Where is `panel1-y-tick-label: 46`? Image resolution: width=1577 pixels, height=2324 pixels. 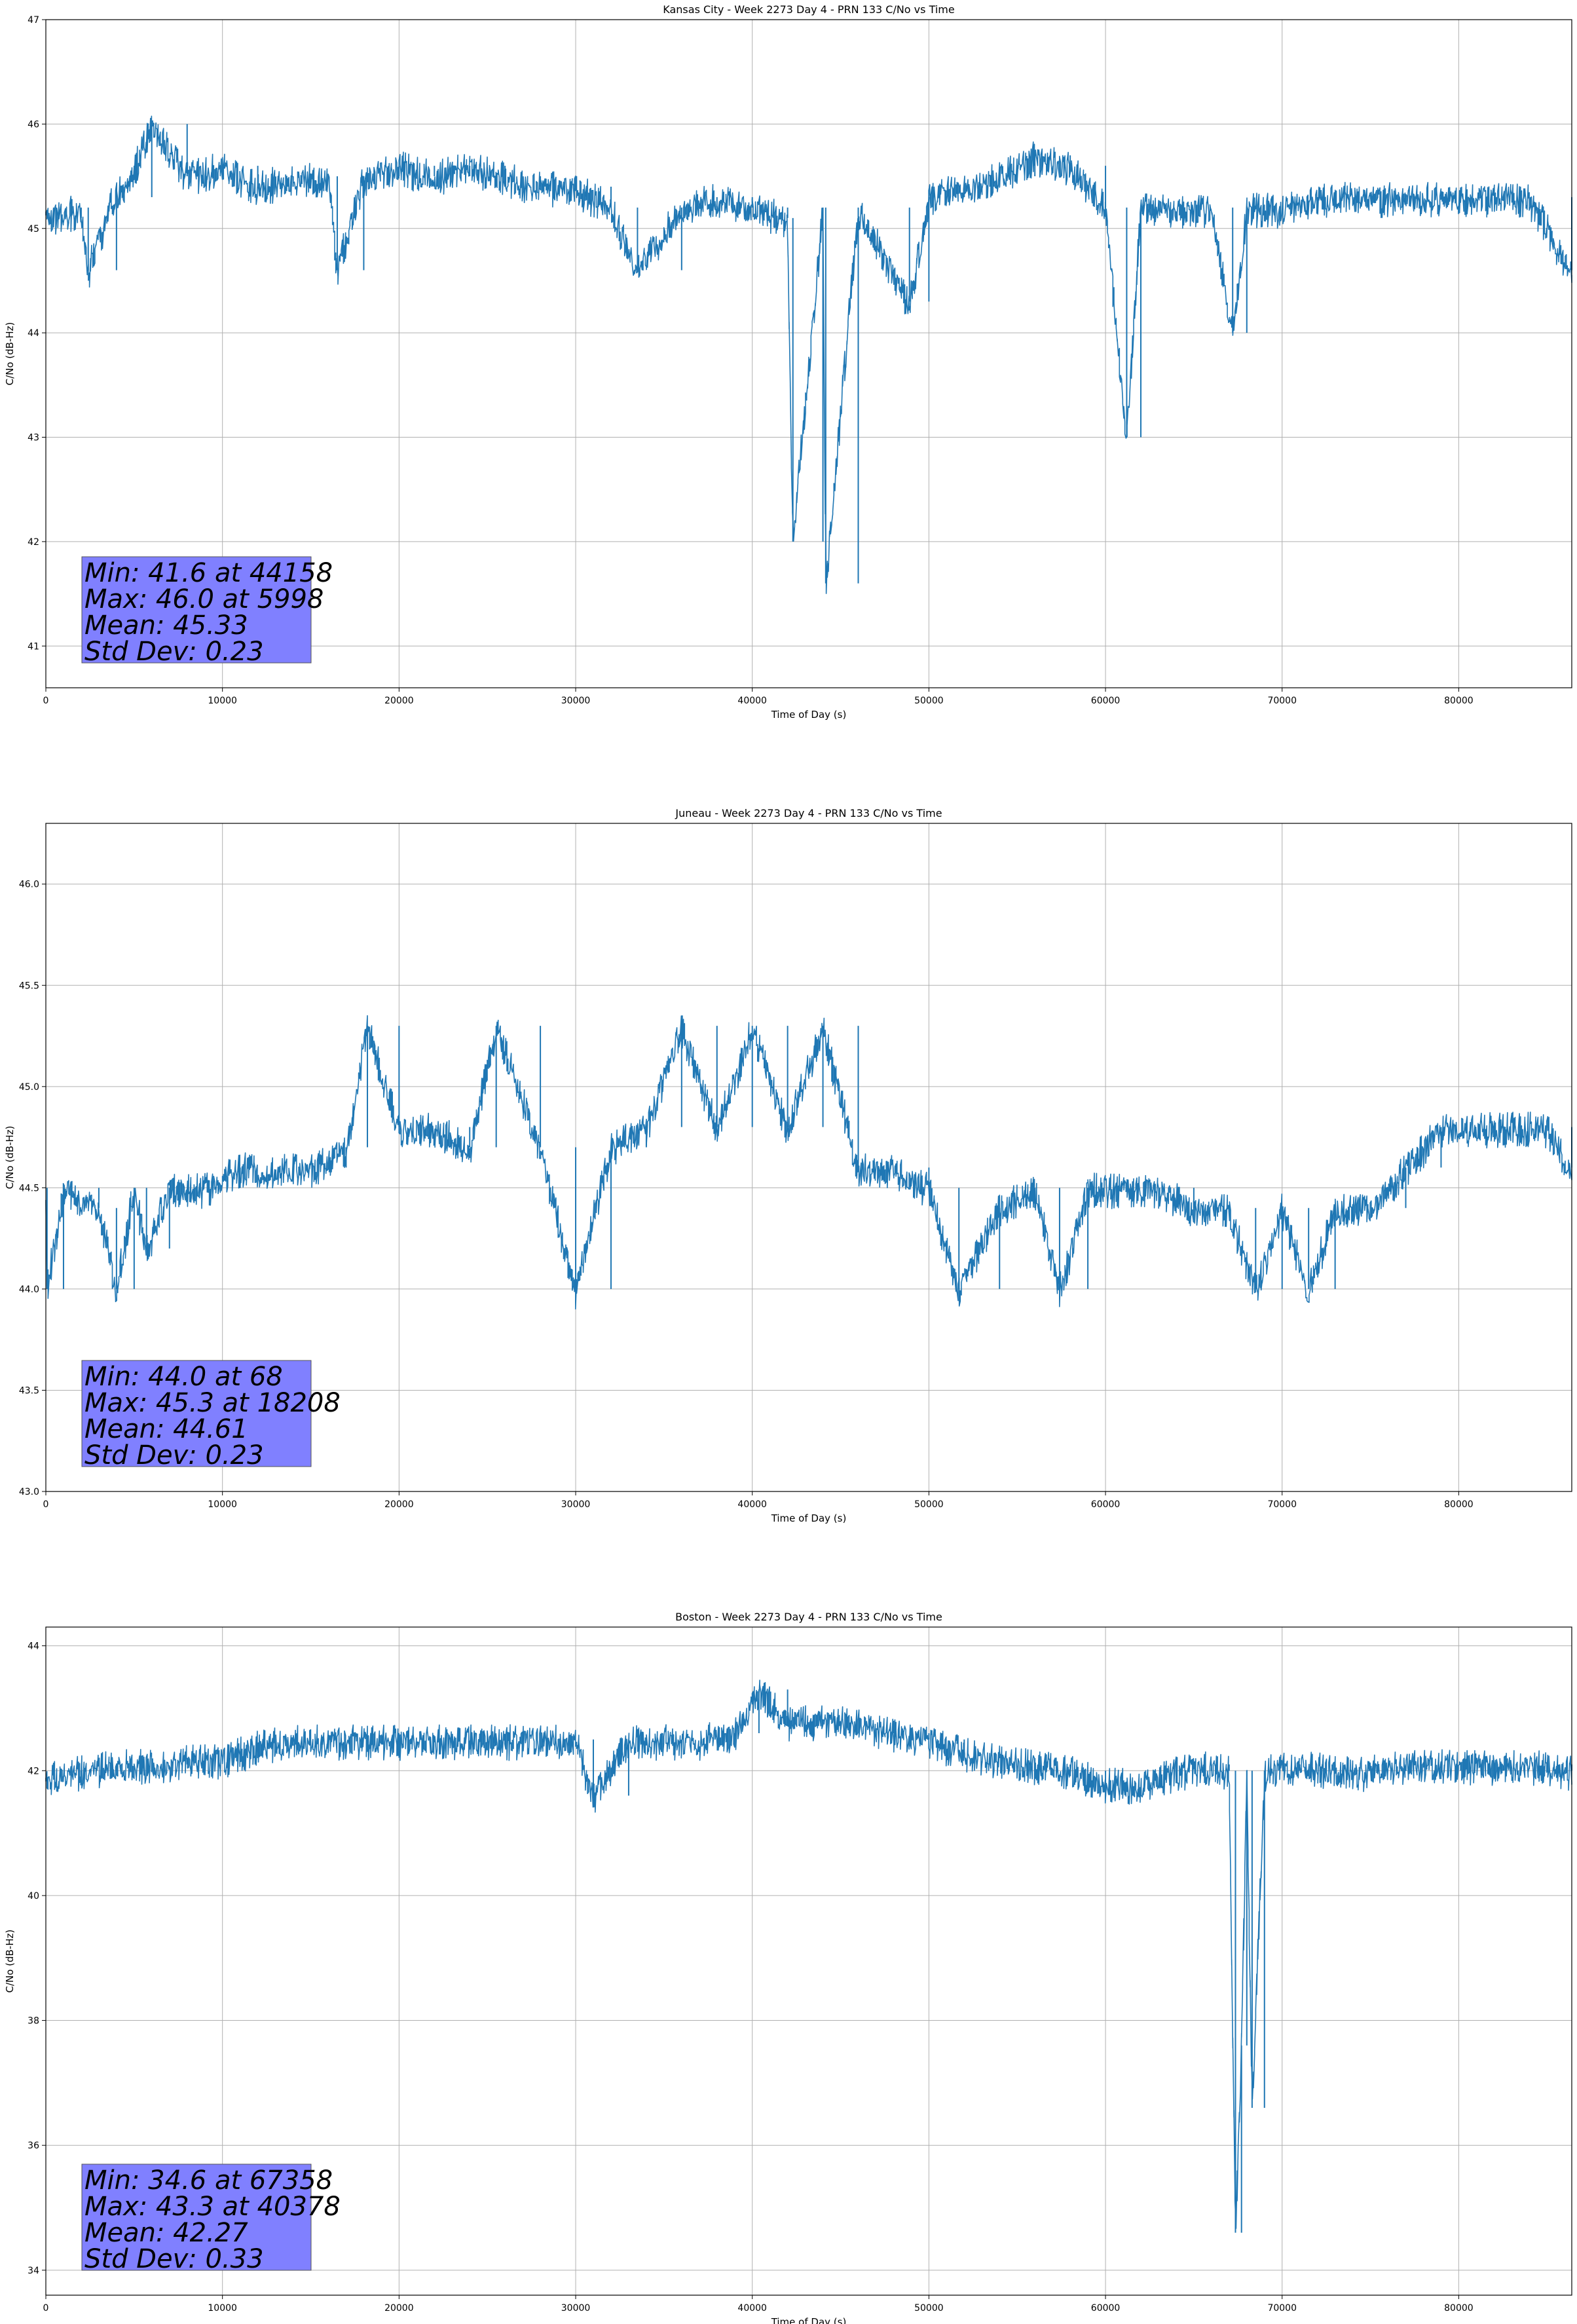 panel1-y-tick-label: 46 is located at coordinates (33, 124).